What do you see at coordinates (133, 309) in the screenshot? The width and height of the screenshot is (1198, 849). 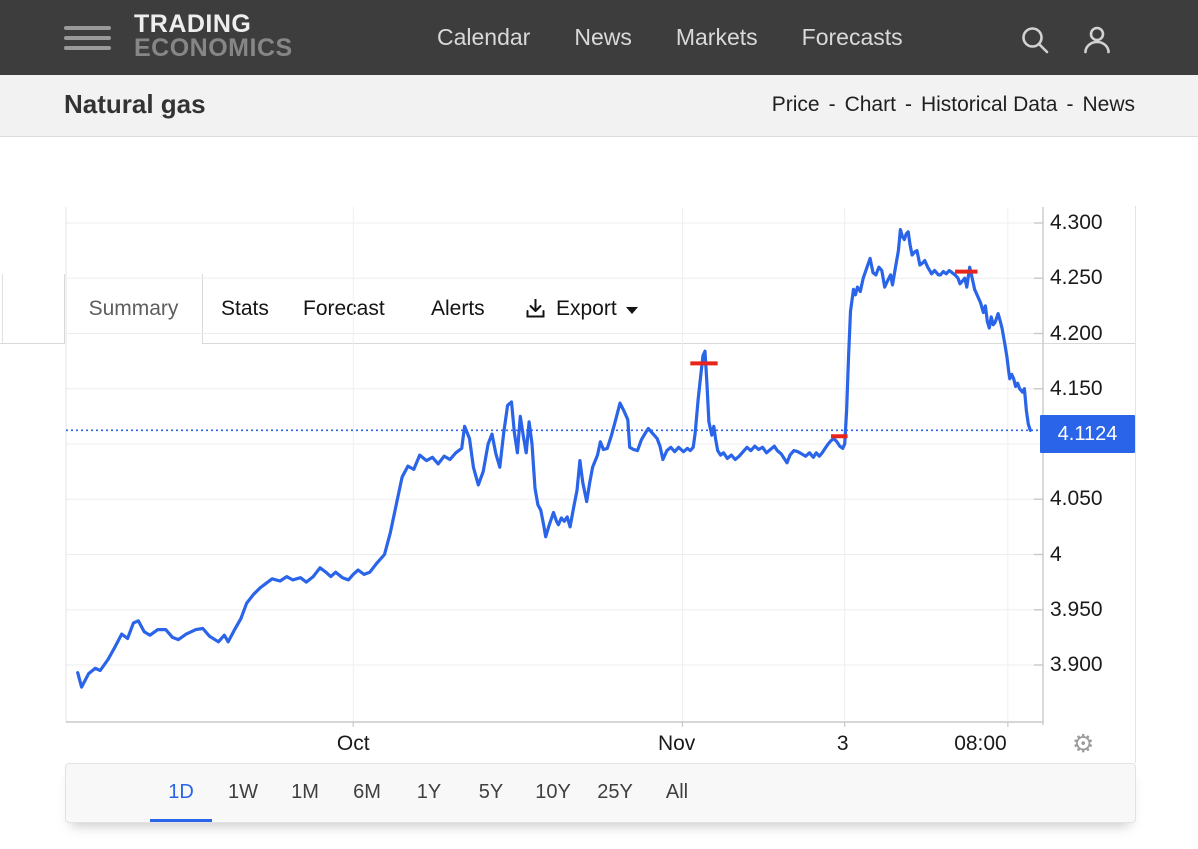 I see `tab-summary: Summary` at bounding box center [133, 309].